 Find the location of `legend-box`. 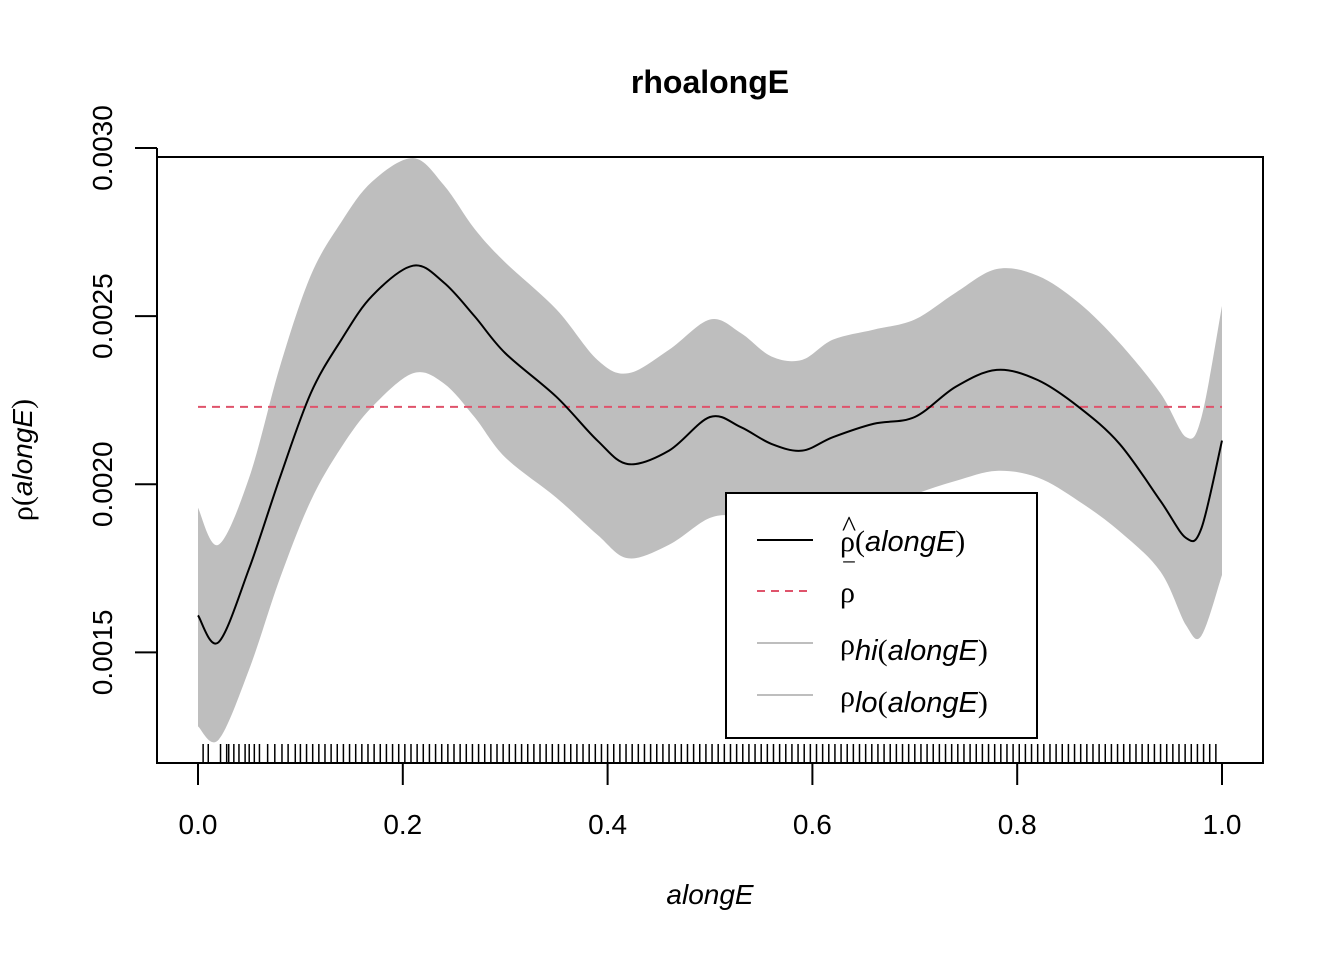

legend-box is located at coordinates (881, 615).